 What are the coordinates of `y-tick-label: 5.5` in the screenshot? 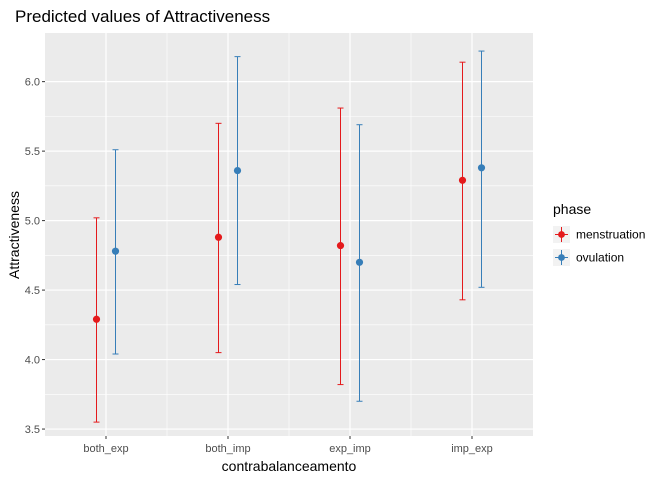 It's located at (32, 152).